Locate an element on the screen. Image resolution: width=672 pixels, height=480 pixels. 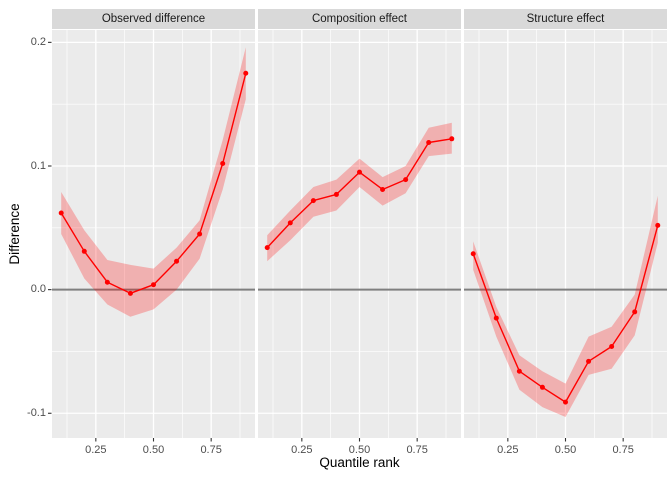
facet-strip-composition-effect: Composition effect is located at coordinates (359, 19).